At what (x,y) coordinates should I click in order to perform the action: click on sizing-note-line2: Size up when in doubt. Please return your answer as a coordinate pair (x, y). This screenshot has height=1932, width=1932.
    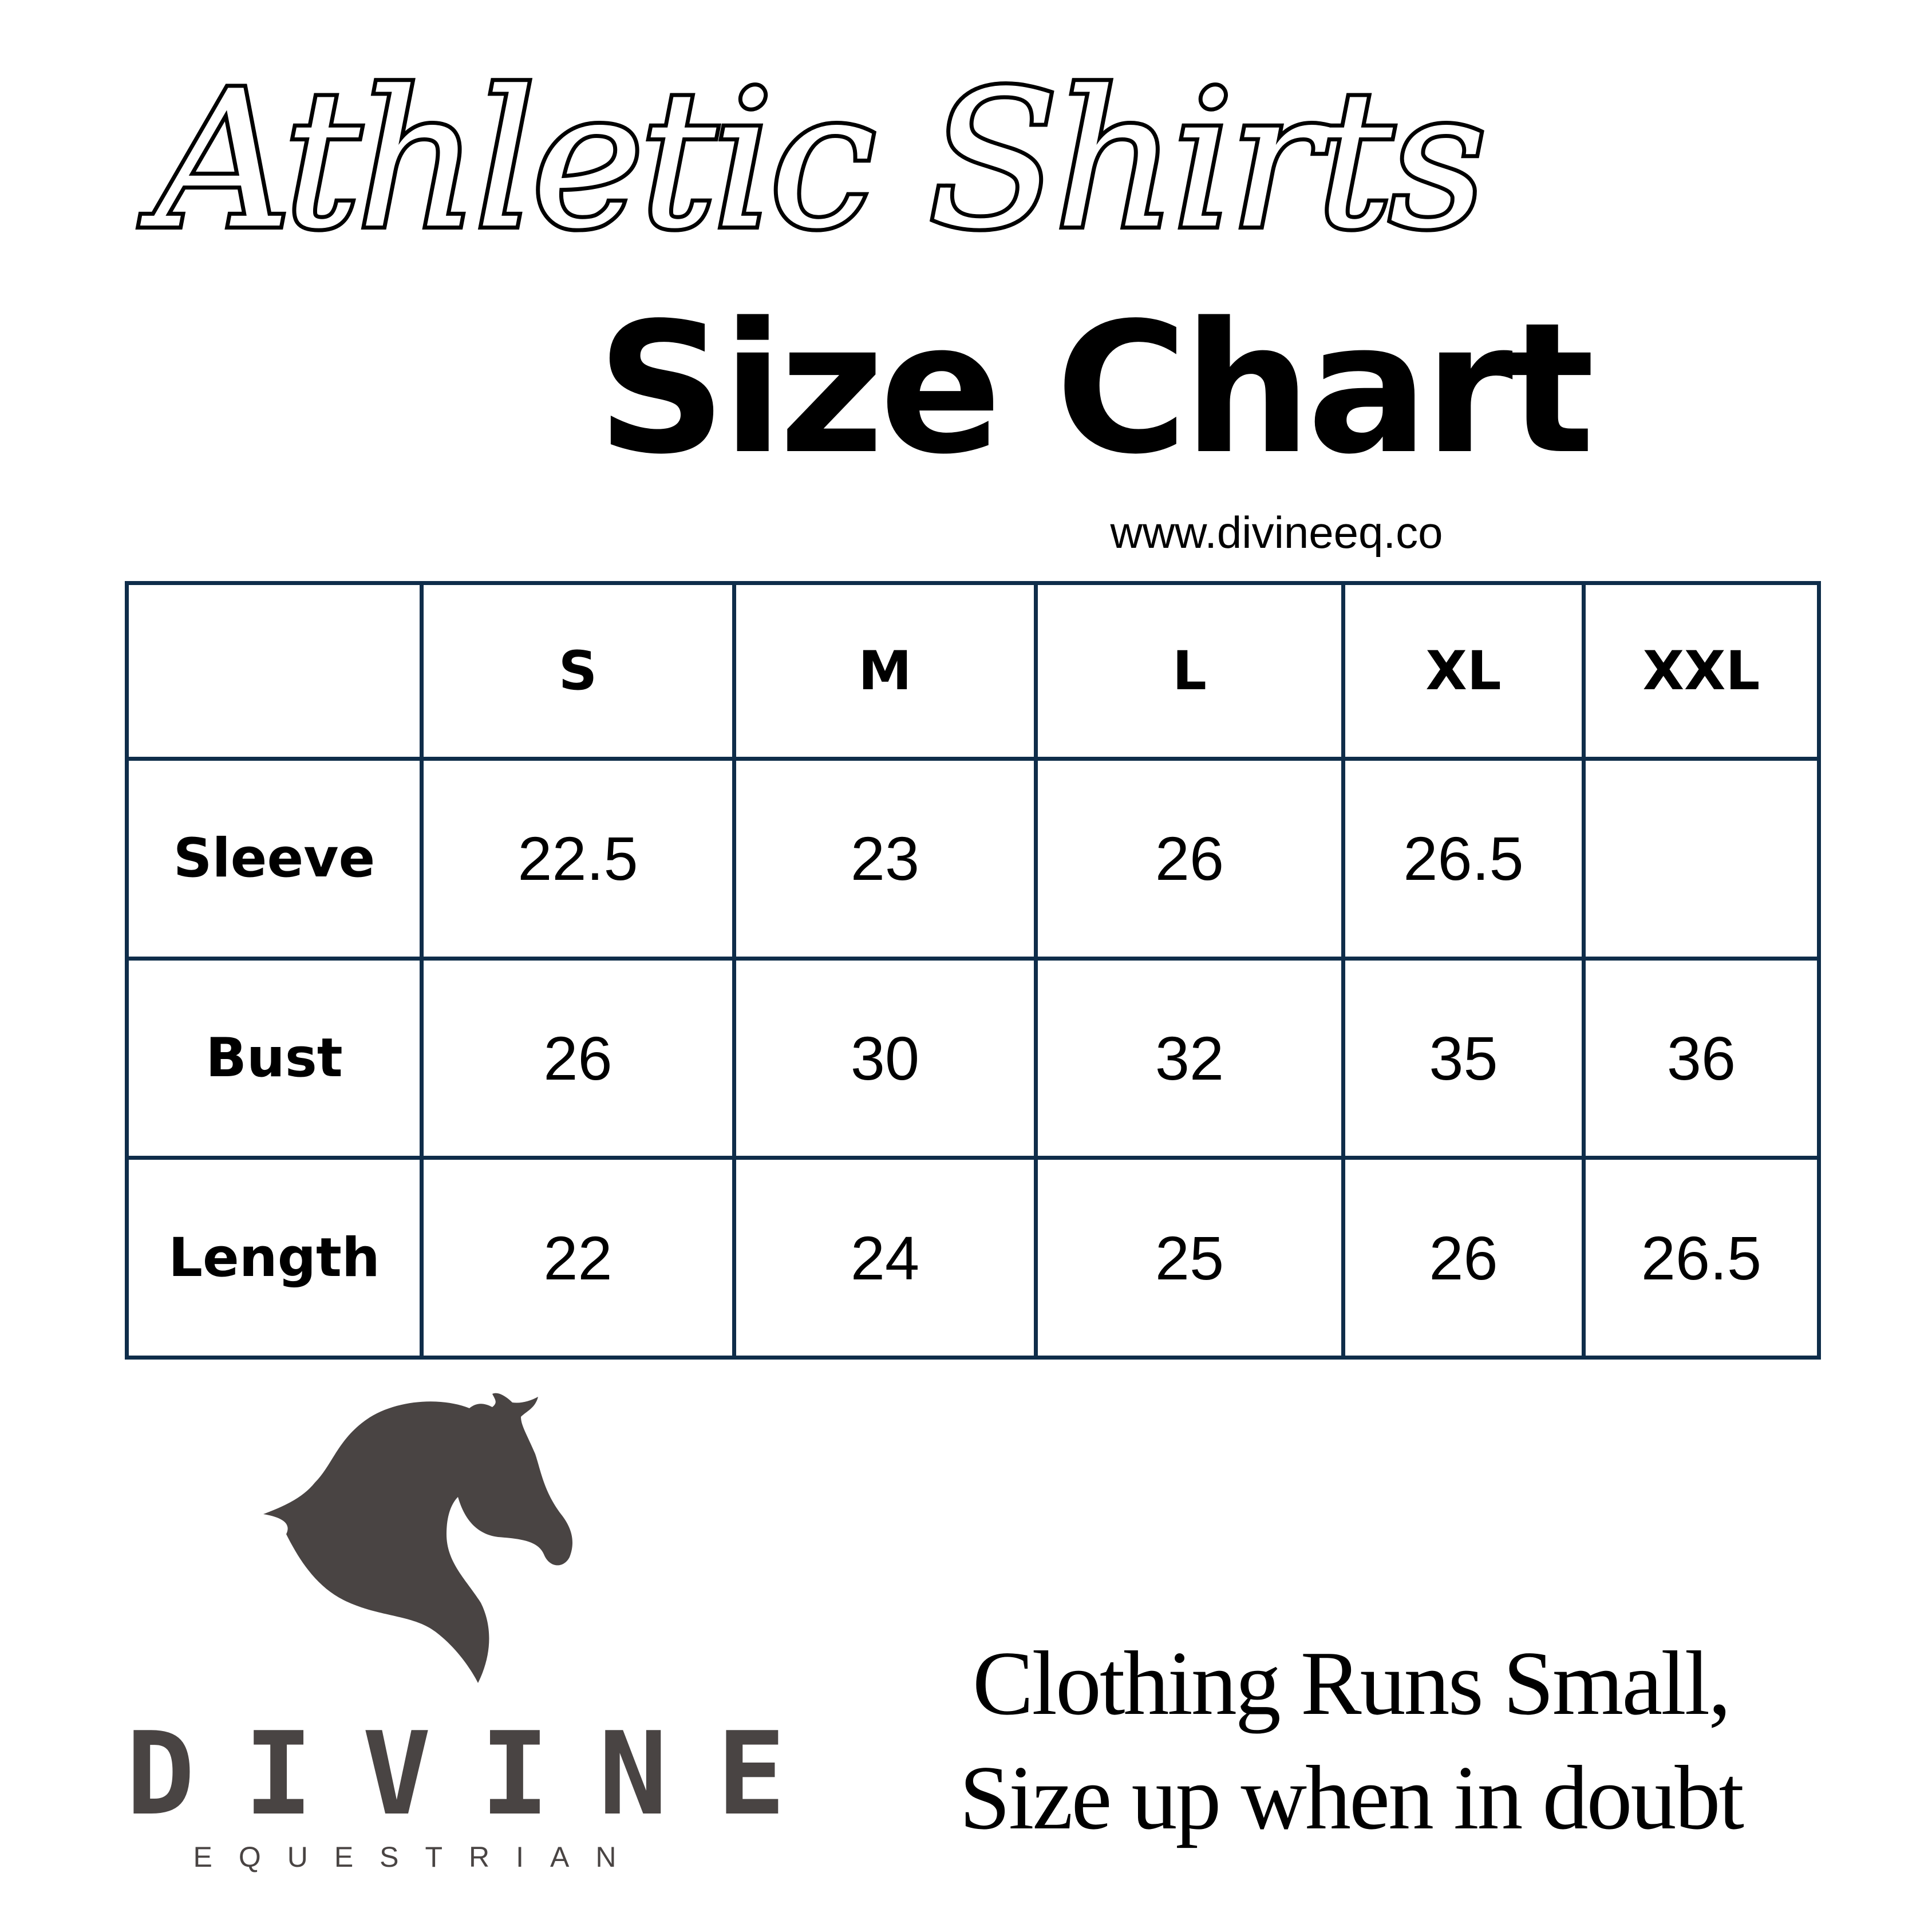
    Looking at the image, I should click on (1351, 1797).